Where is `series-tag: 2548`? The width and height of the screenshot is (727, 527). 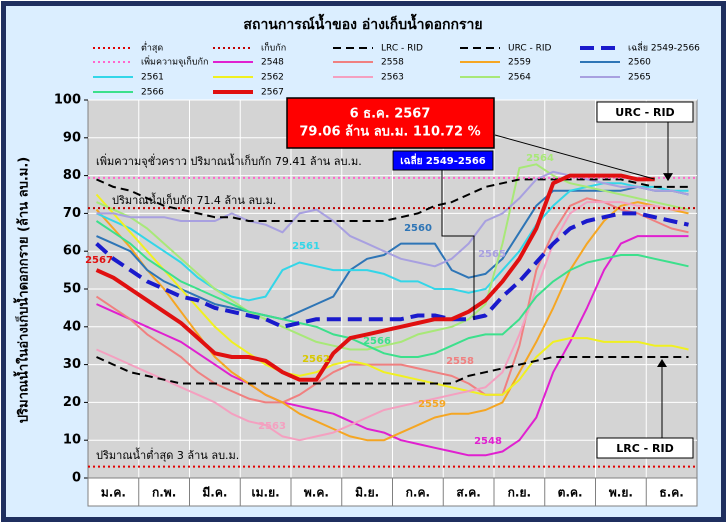 series-tag: 2548 is located at coordinates (488, 441).